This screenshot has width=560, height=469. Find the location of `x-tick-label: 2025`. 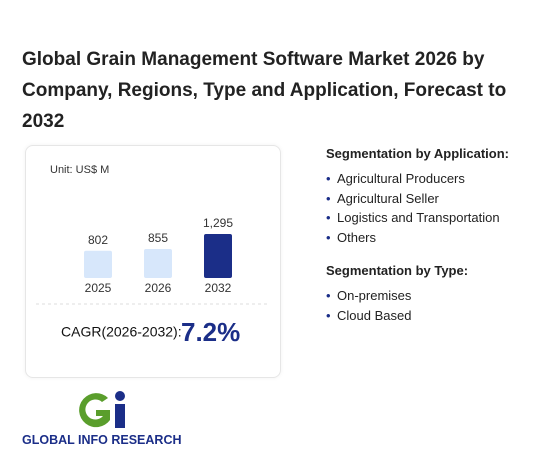

x-tick-label: 2025 is located at coordinates (98, 288).